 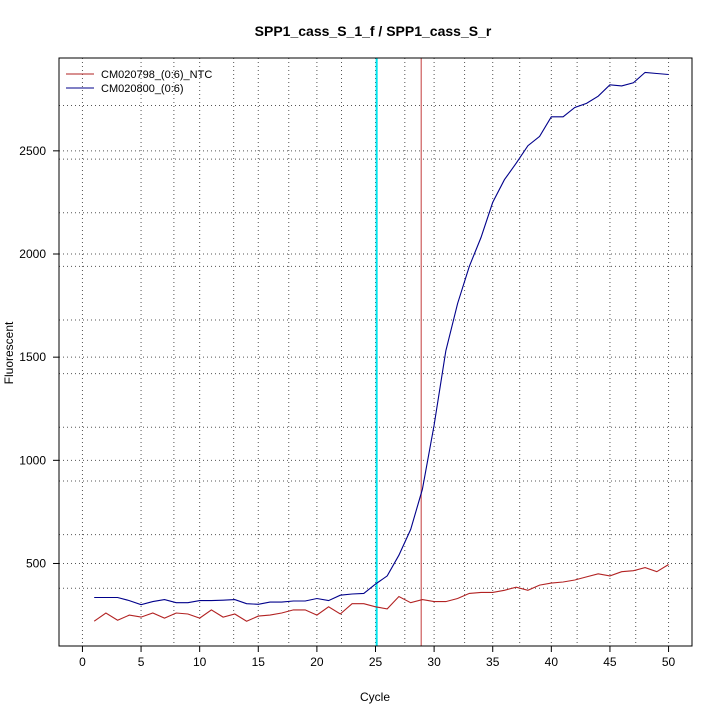 What do you see at coordinates (376, 662) in the screenshot?
I see `x-tick-label: 25` at bounding box center [376, 662].